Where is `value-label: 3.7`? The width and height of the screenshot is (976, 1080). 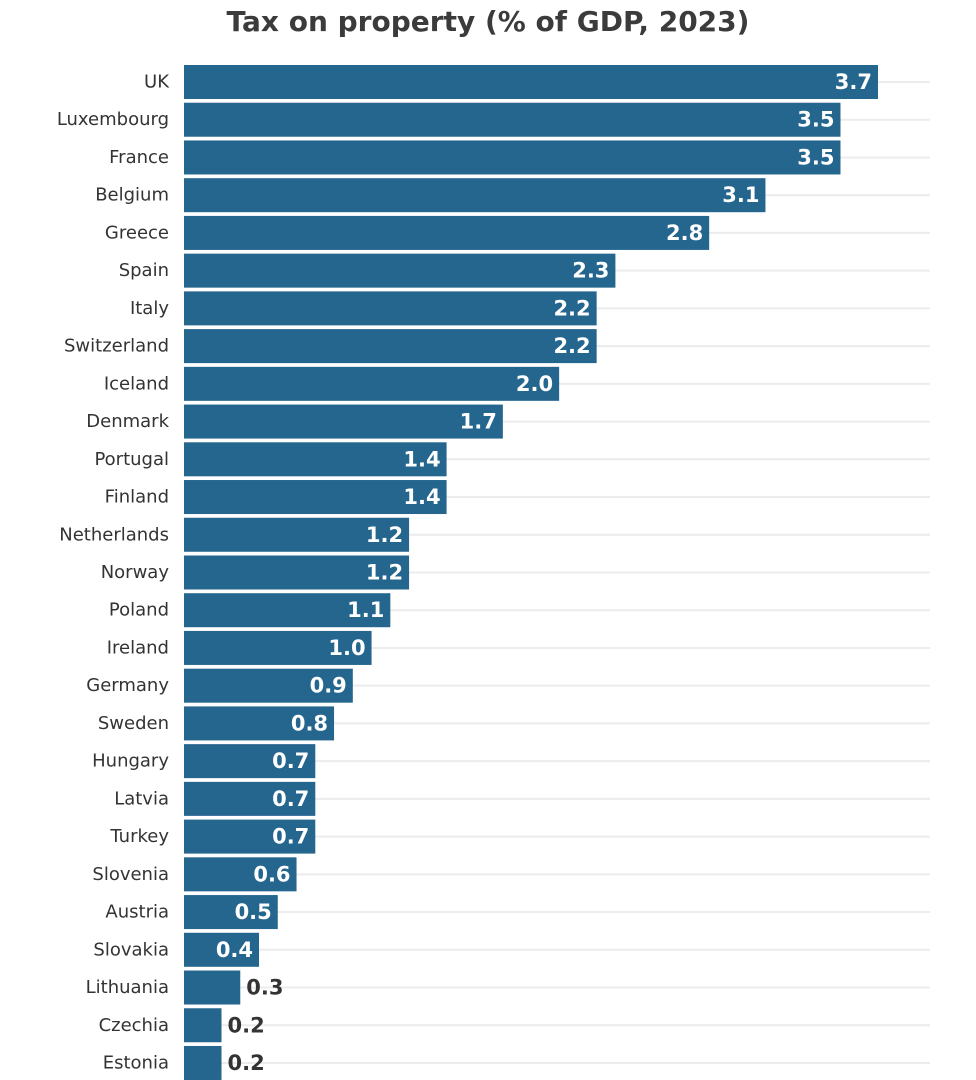 value-label: 3.7 is located at coordinates (853, 82).